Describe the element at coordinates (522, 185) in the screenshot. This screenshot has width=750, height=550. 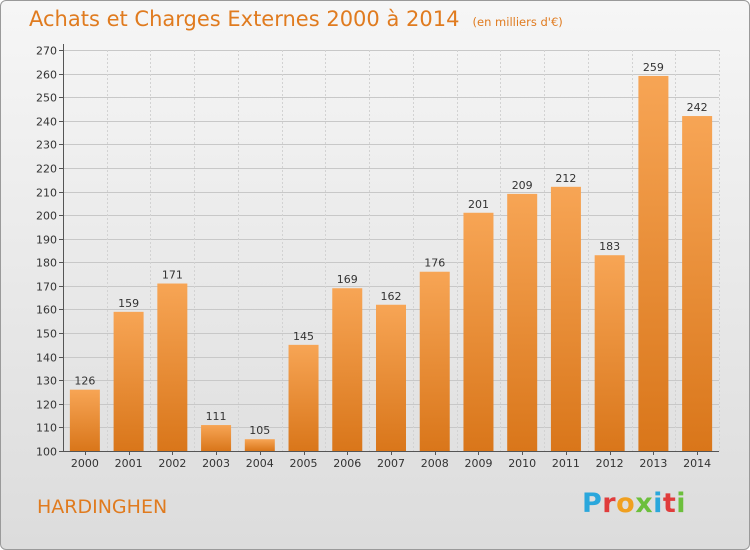
I see `bar-value-label: 209` at that location.